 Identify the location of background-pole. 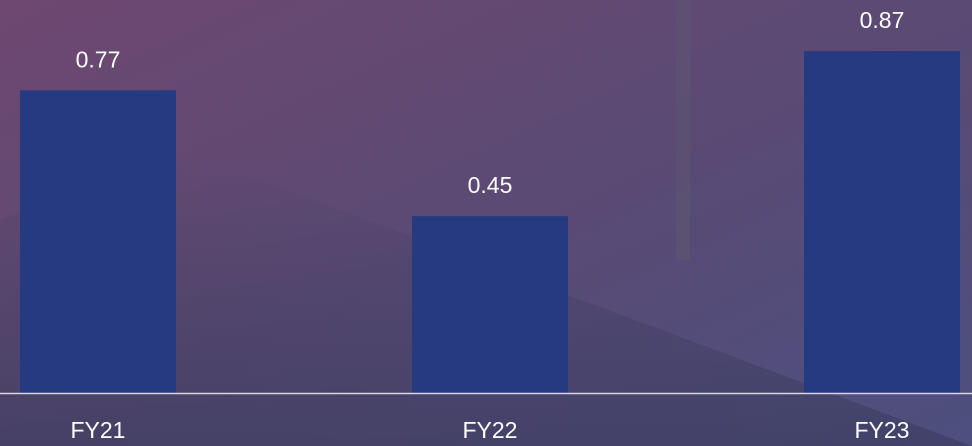
(683, 130).